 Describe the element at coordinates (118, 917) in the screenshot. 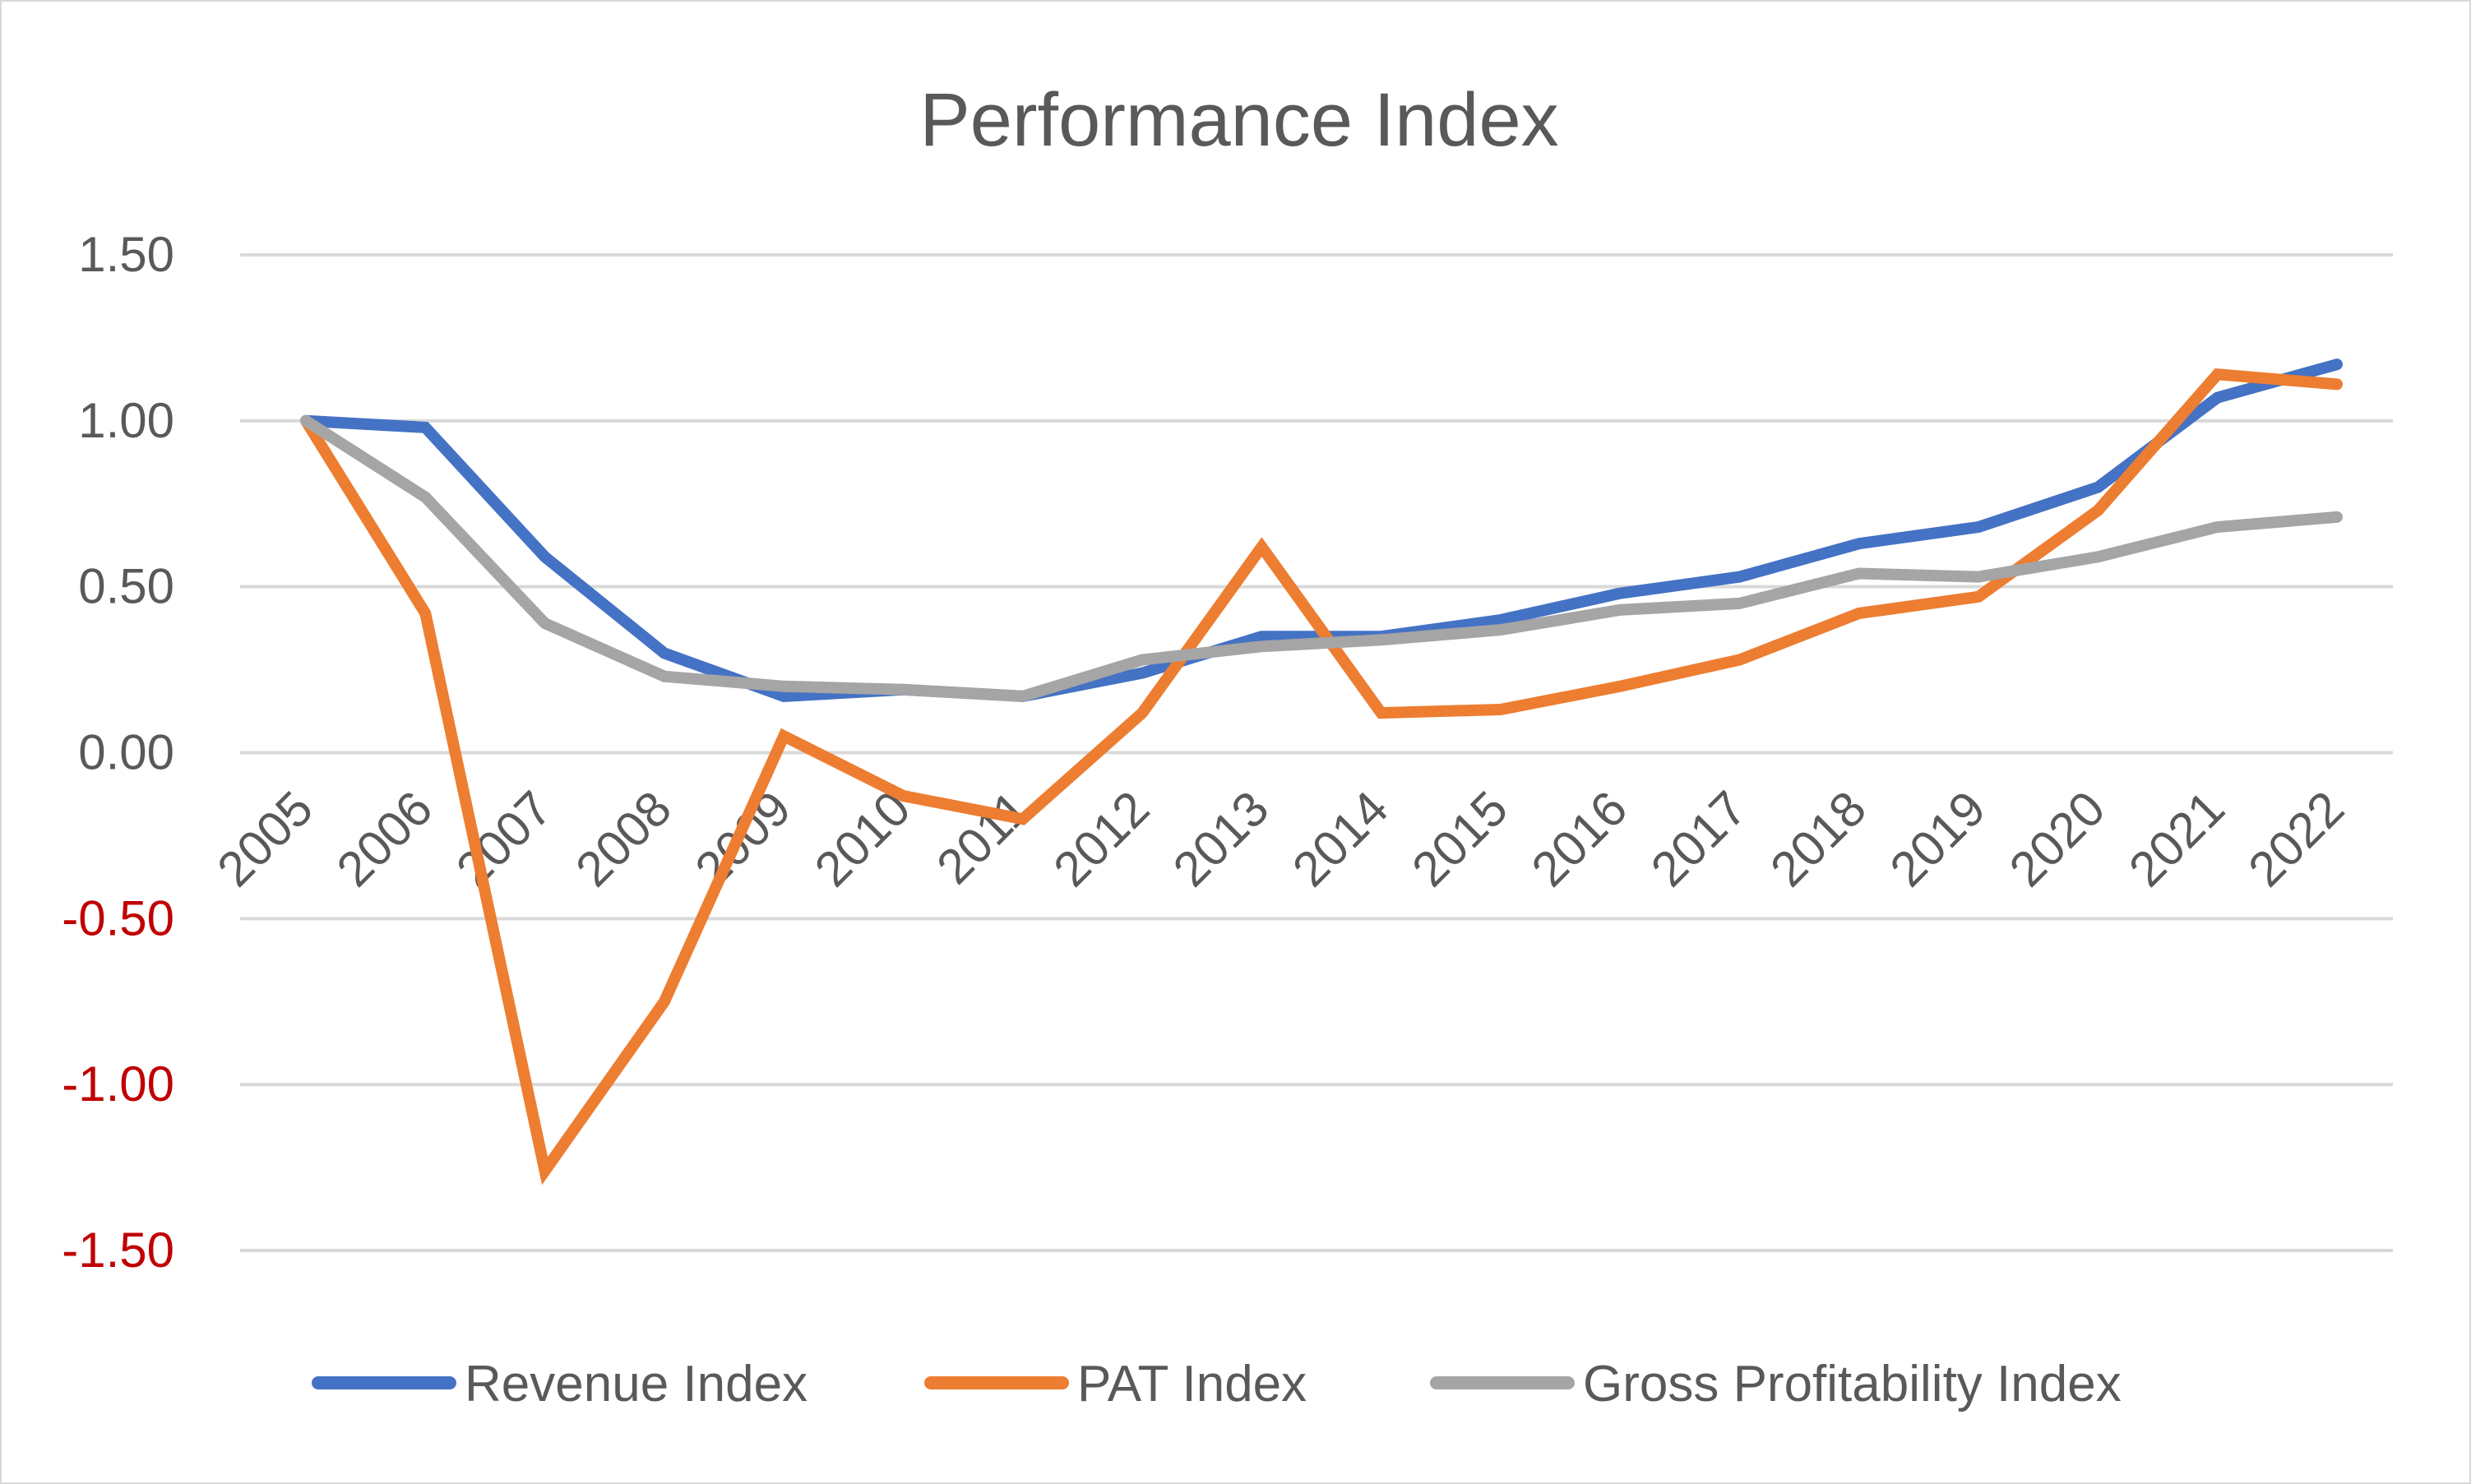

I see `y-tick-label: -0.50` at that location.